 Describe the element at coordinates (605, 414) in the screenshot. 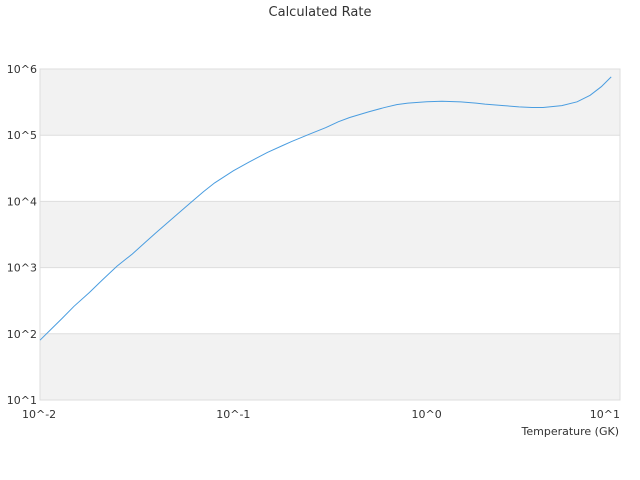

I see `x-tick-label: 10^1` at that location.